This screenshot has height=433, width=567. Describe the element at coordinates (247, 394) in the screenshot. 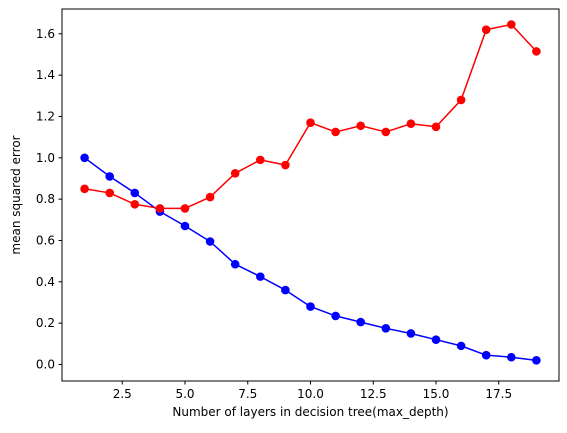

I see `x-tick-label: 7.5` at that location.